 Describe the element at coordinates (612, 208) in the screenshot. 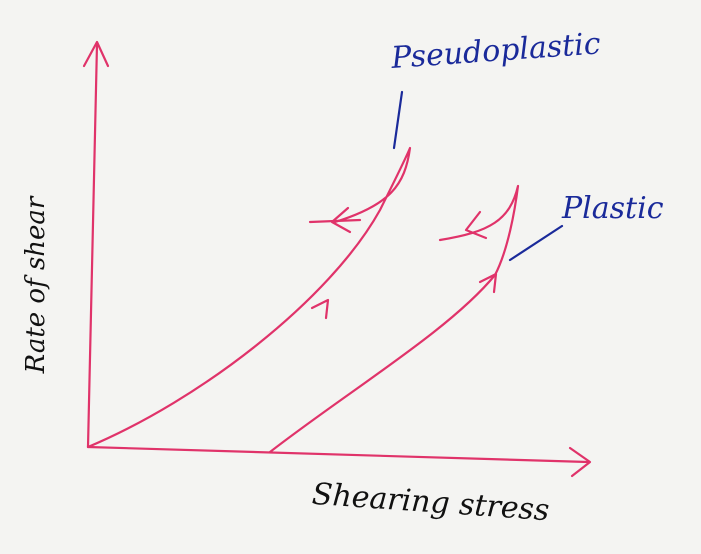

I see `label-plastic: Plastic` at that location.